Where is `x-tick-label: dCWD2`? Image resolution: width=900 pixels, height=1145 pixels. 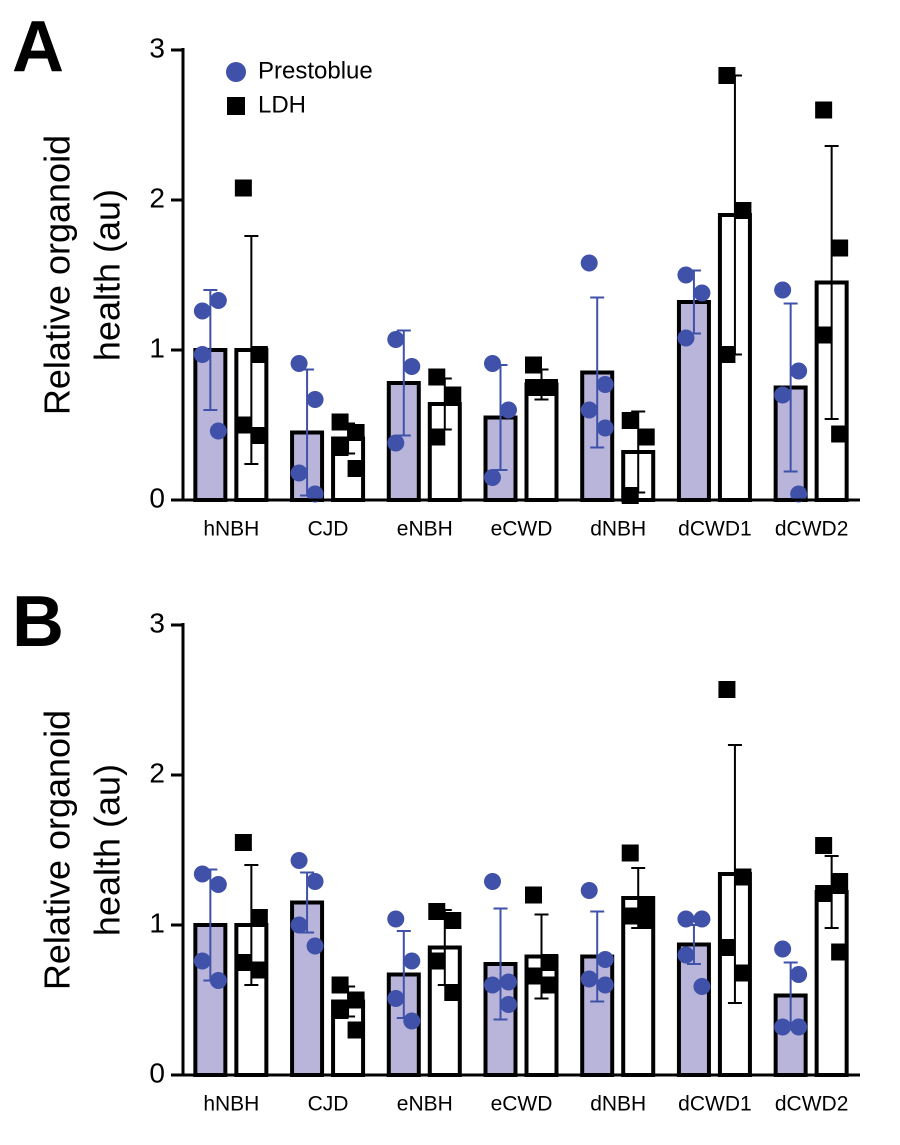 x-tick-label: dCWD2 is located at coordinates (812, 1104).